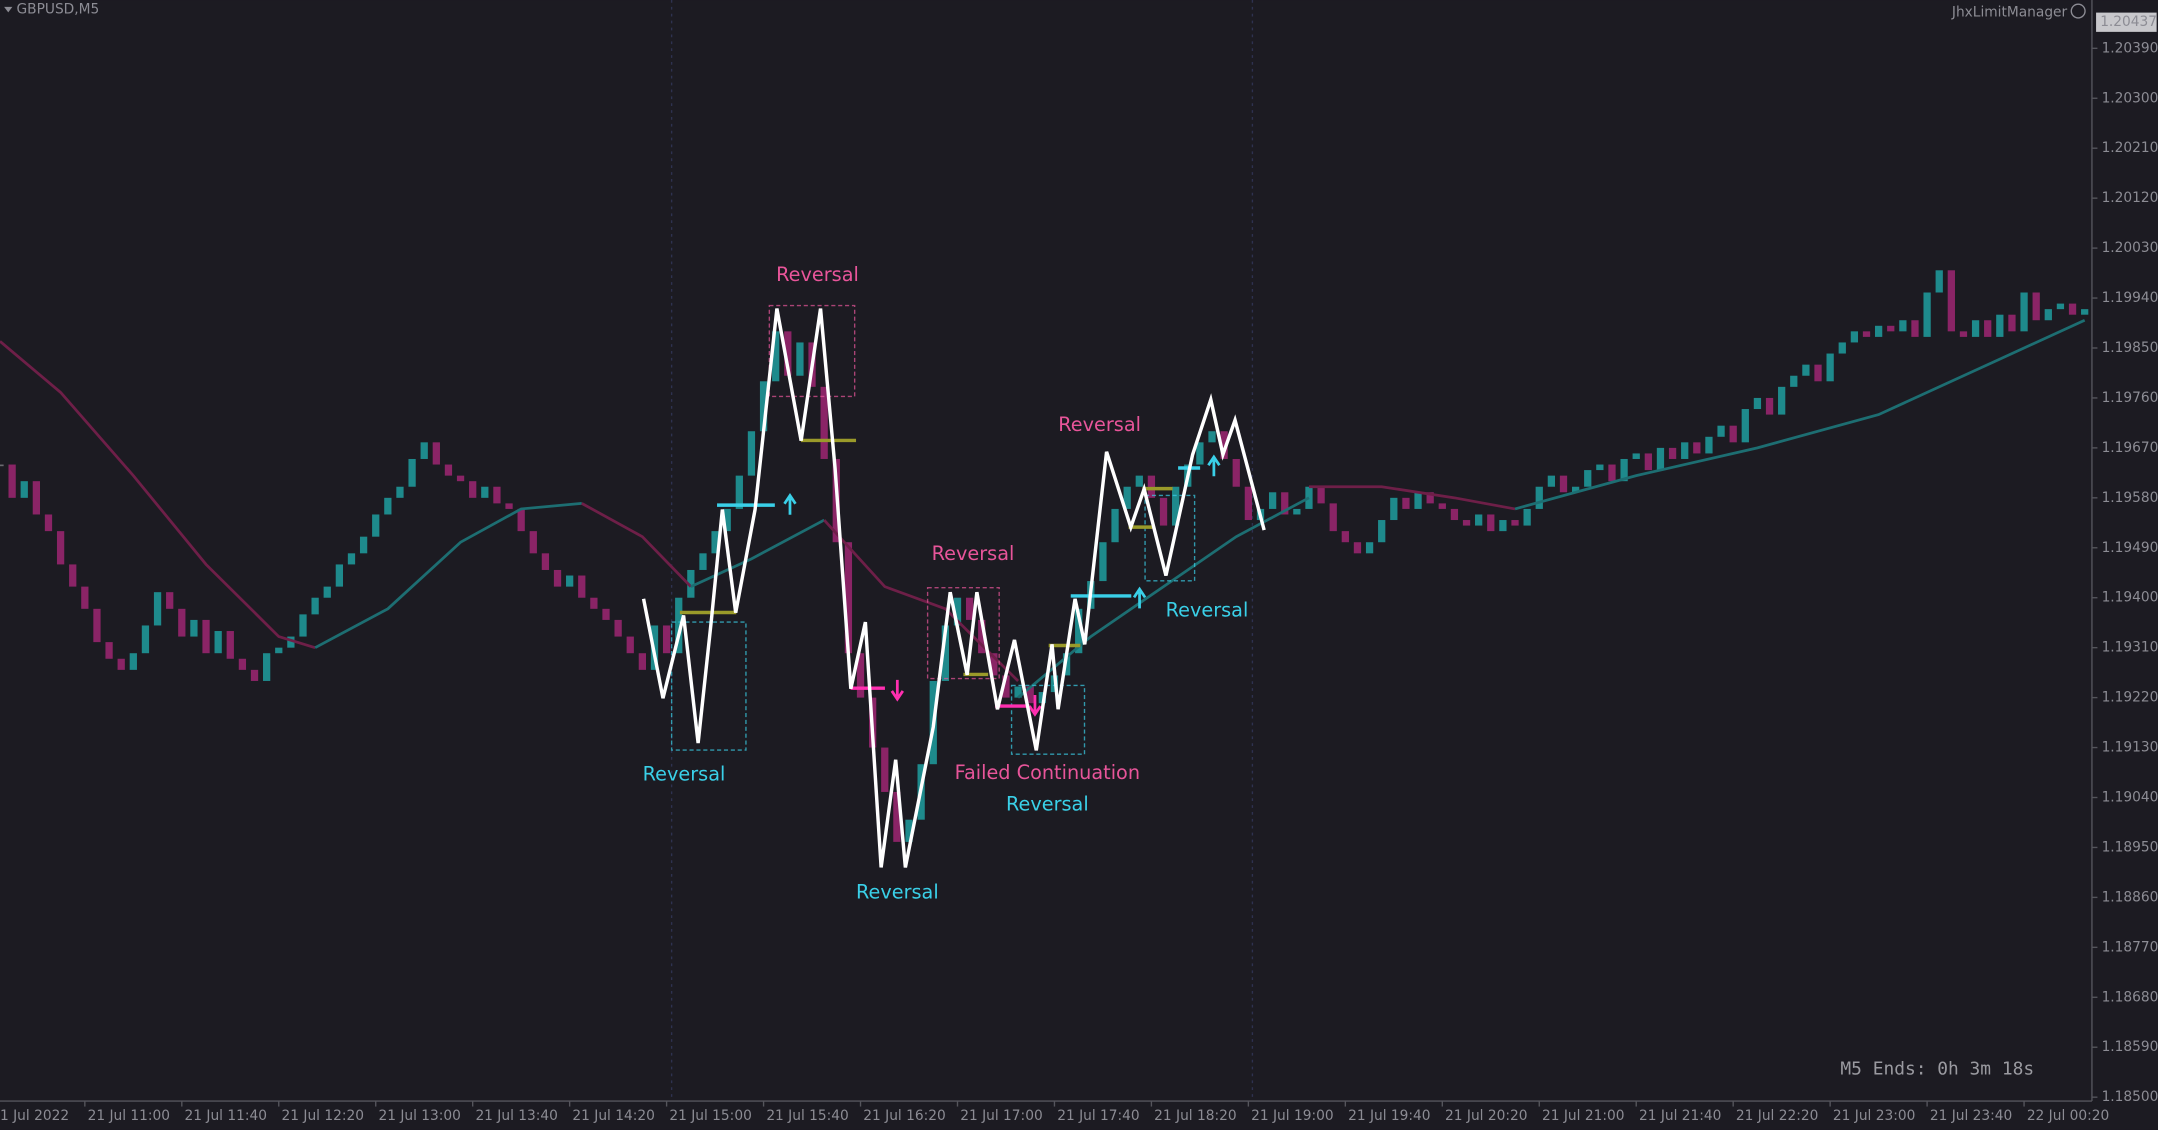 This screenshot has height=1130, width=2158. I want to click on indicator-icon, so click(2078, 11).